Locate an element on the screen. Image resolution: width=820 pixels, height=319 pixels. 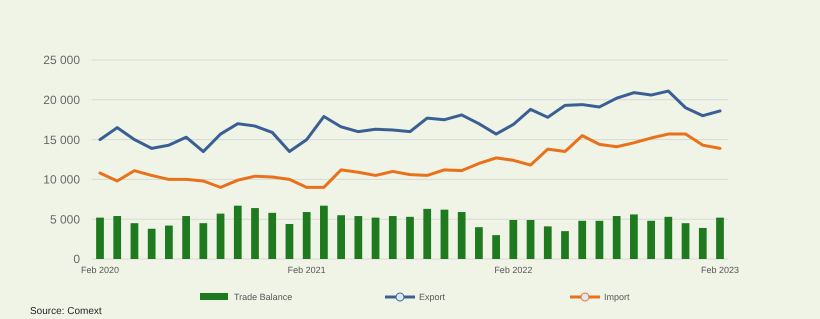
line-series is located at coordinates (410, 160).